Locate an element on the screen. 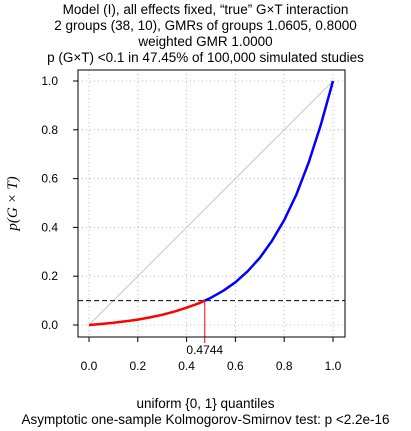  y-tick-label-0: 0.0 is located at coordinates (49, 325).